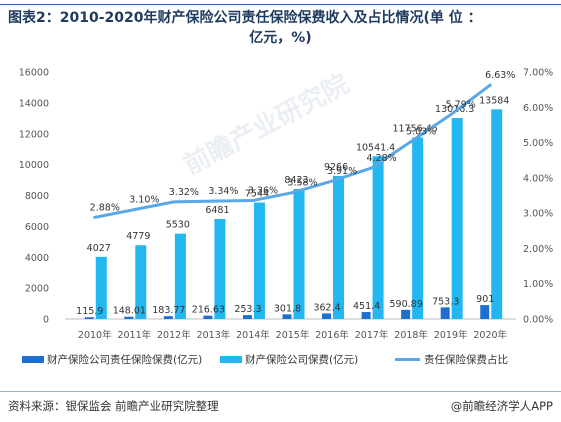 This screenshot has width=561, height=422. I want to click on share-label: 3.34%, so click(223, 191).